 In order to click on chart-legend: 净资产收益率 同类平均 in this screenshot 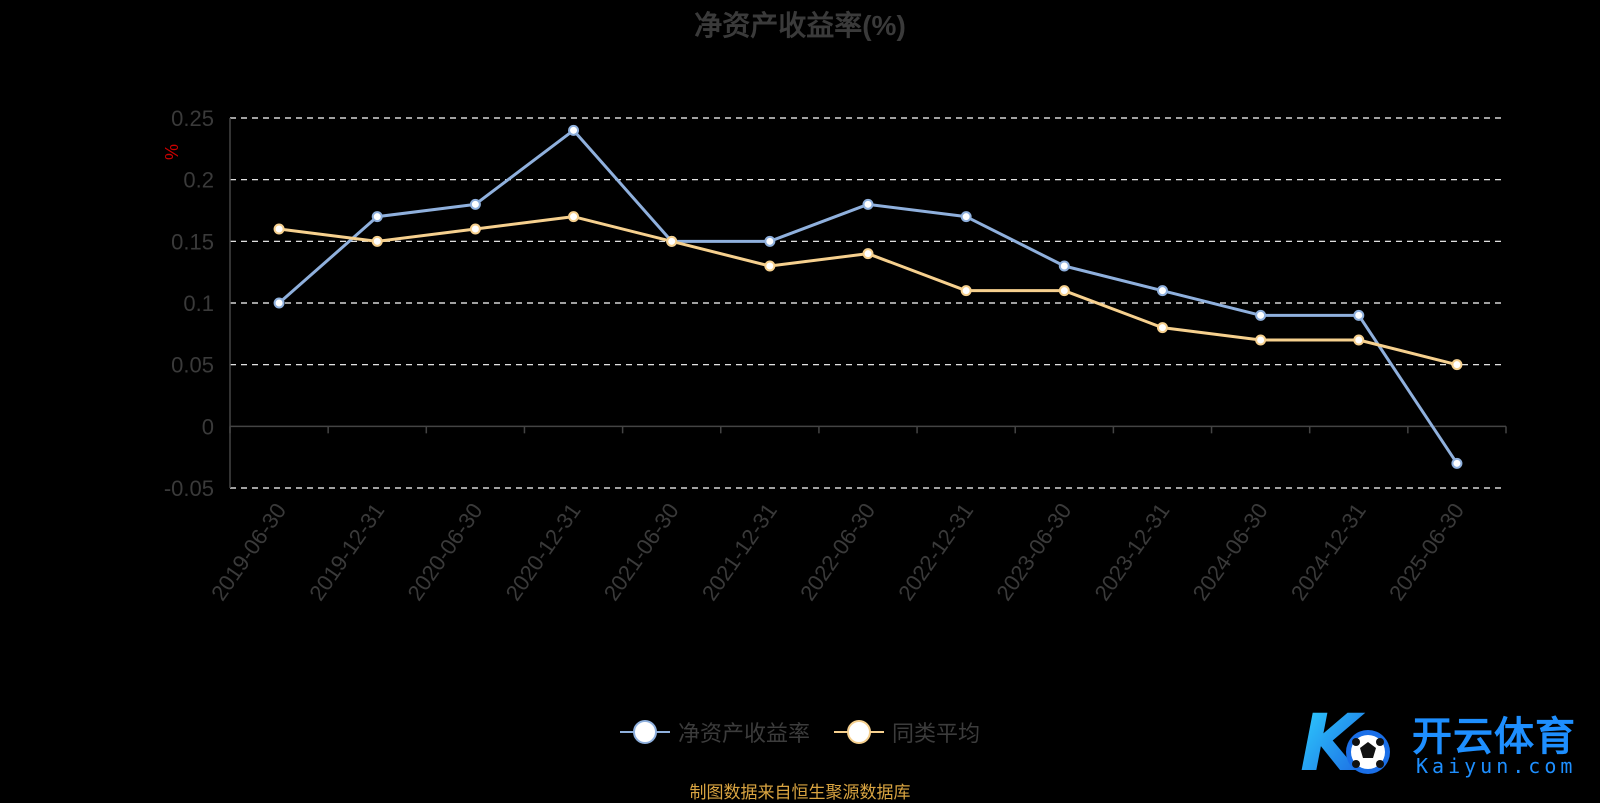, I will do `click(800, 732)`.